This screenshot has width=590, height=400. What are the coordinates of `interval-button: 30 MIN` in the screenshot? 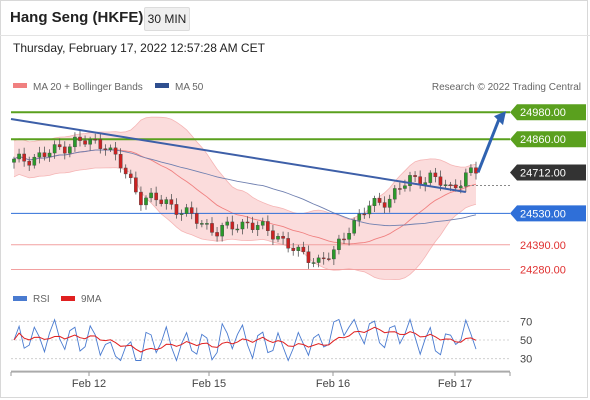 It's located at (167, 19).